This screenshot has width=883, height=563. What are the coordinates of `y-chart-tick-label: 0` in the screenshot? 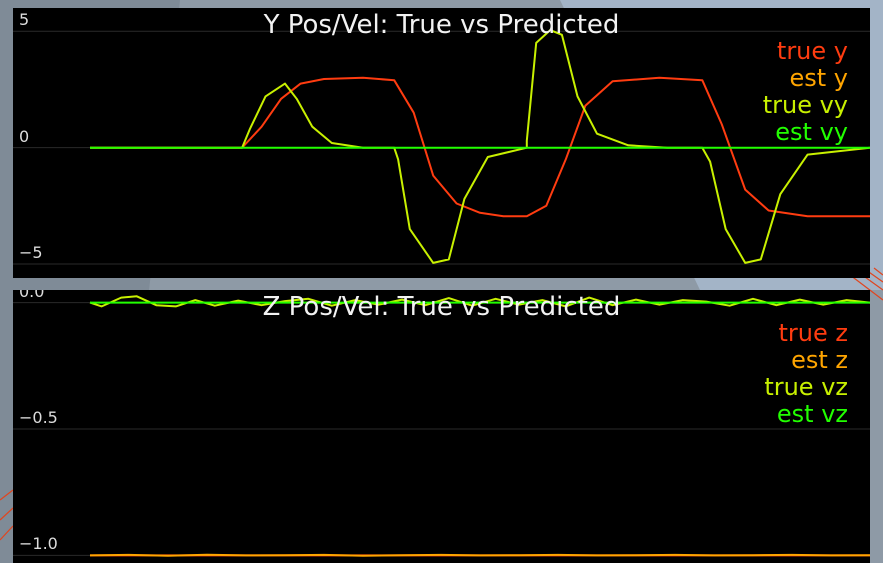 It's located at (24, 136).